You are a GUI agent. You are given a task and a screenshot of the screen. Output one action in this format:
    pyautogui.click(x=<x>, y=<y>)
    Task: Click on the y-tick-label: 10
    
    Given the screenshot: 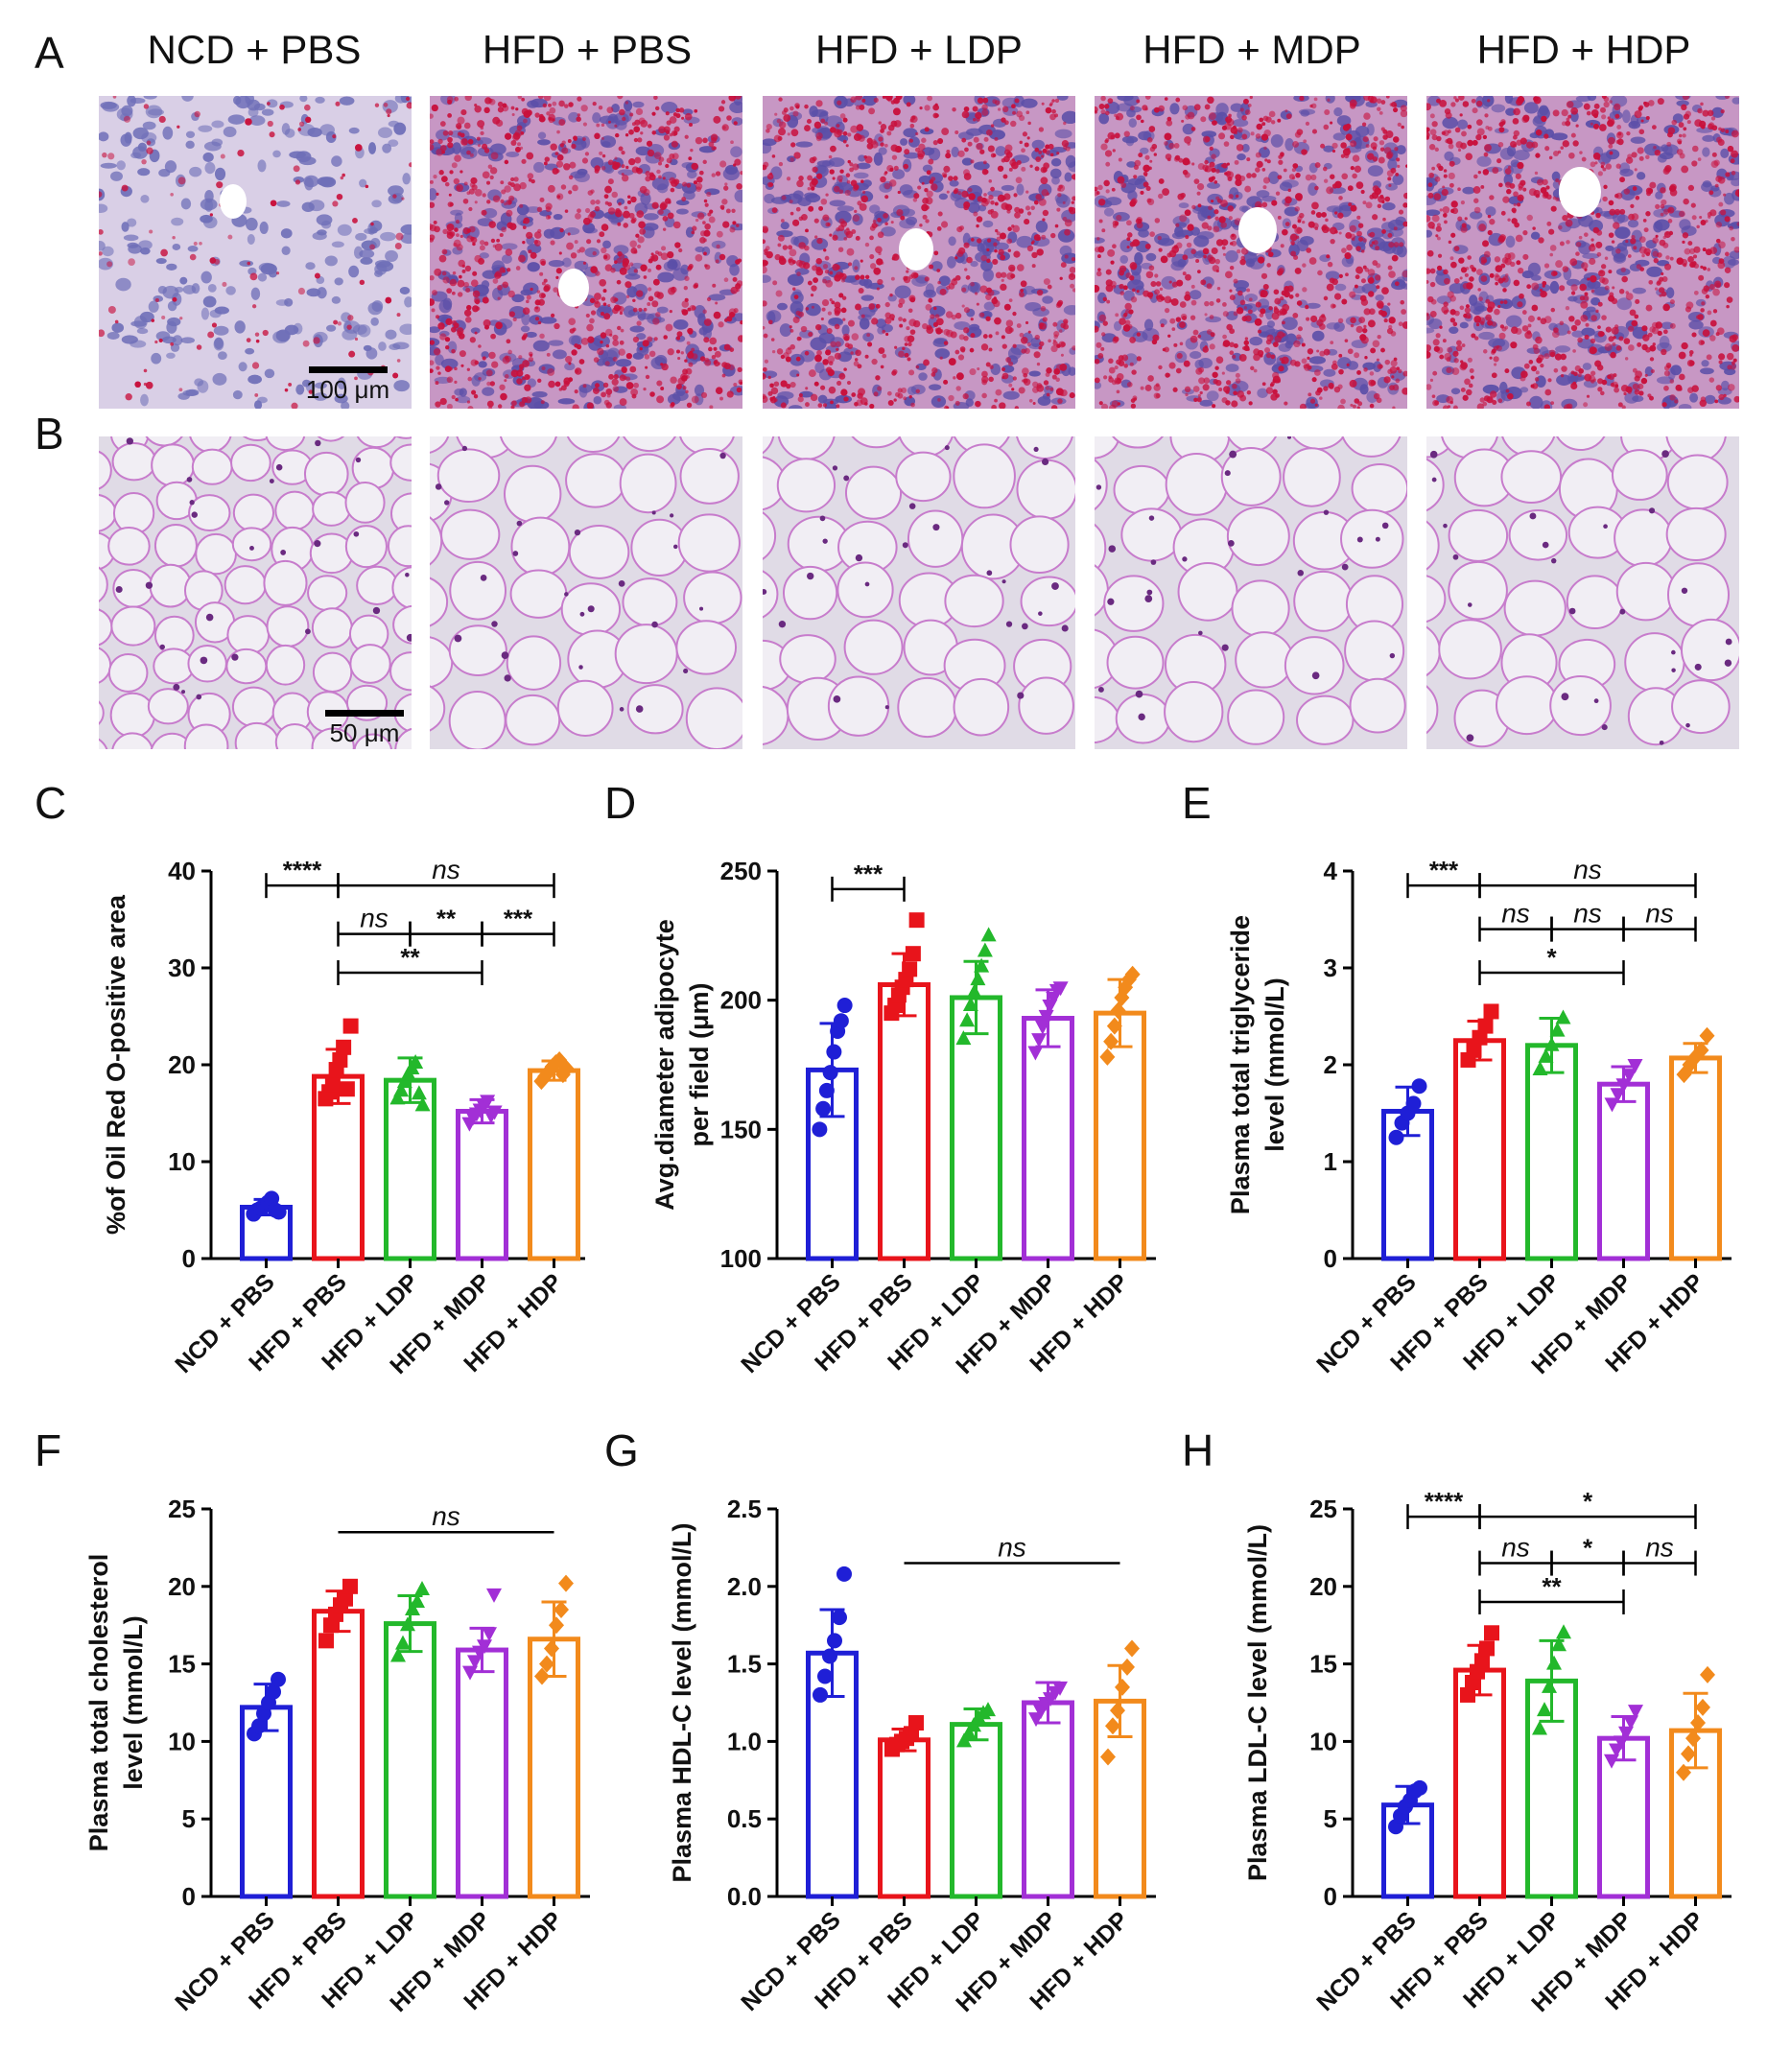 What is the action you would take?
    pyautogui.click(x=182, y=1161)
    